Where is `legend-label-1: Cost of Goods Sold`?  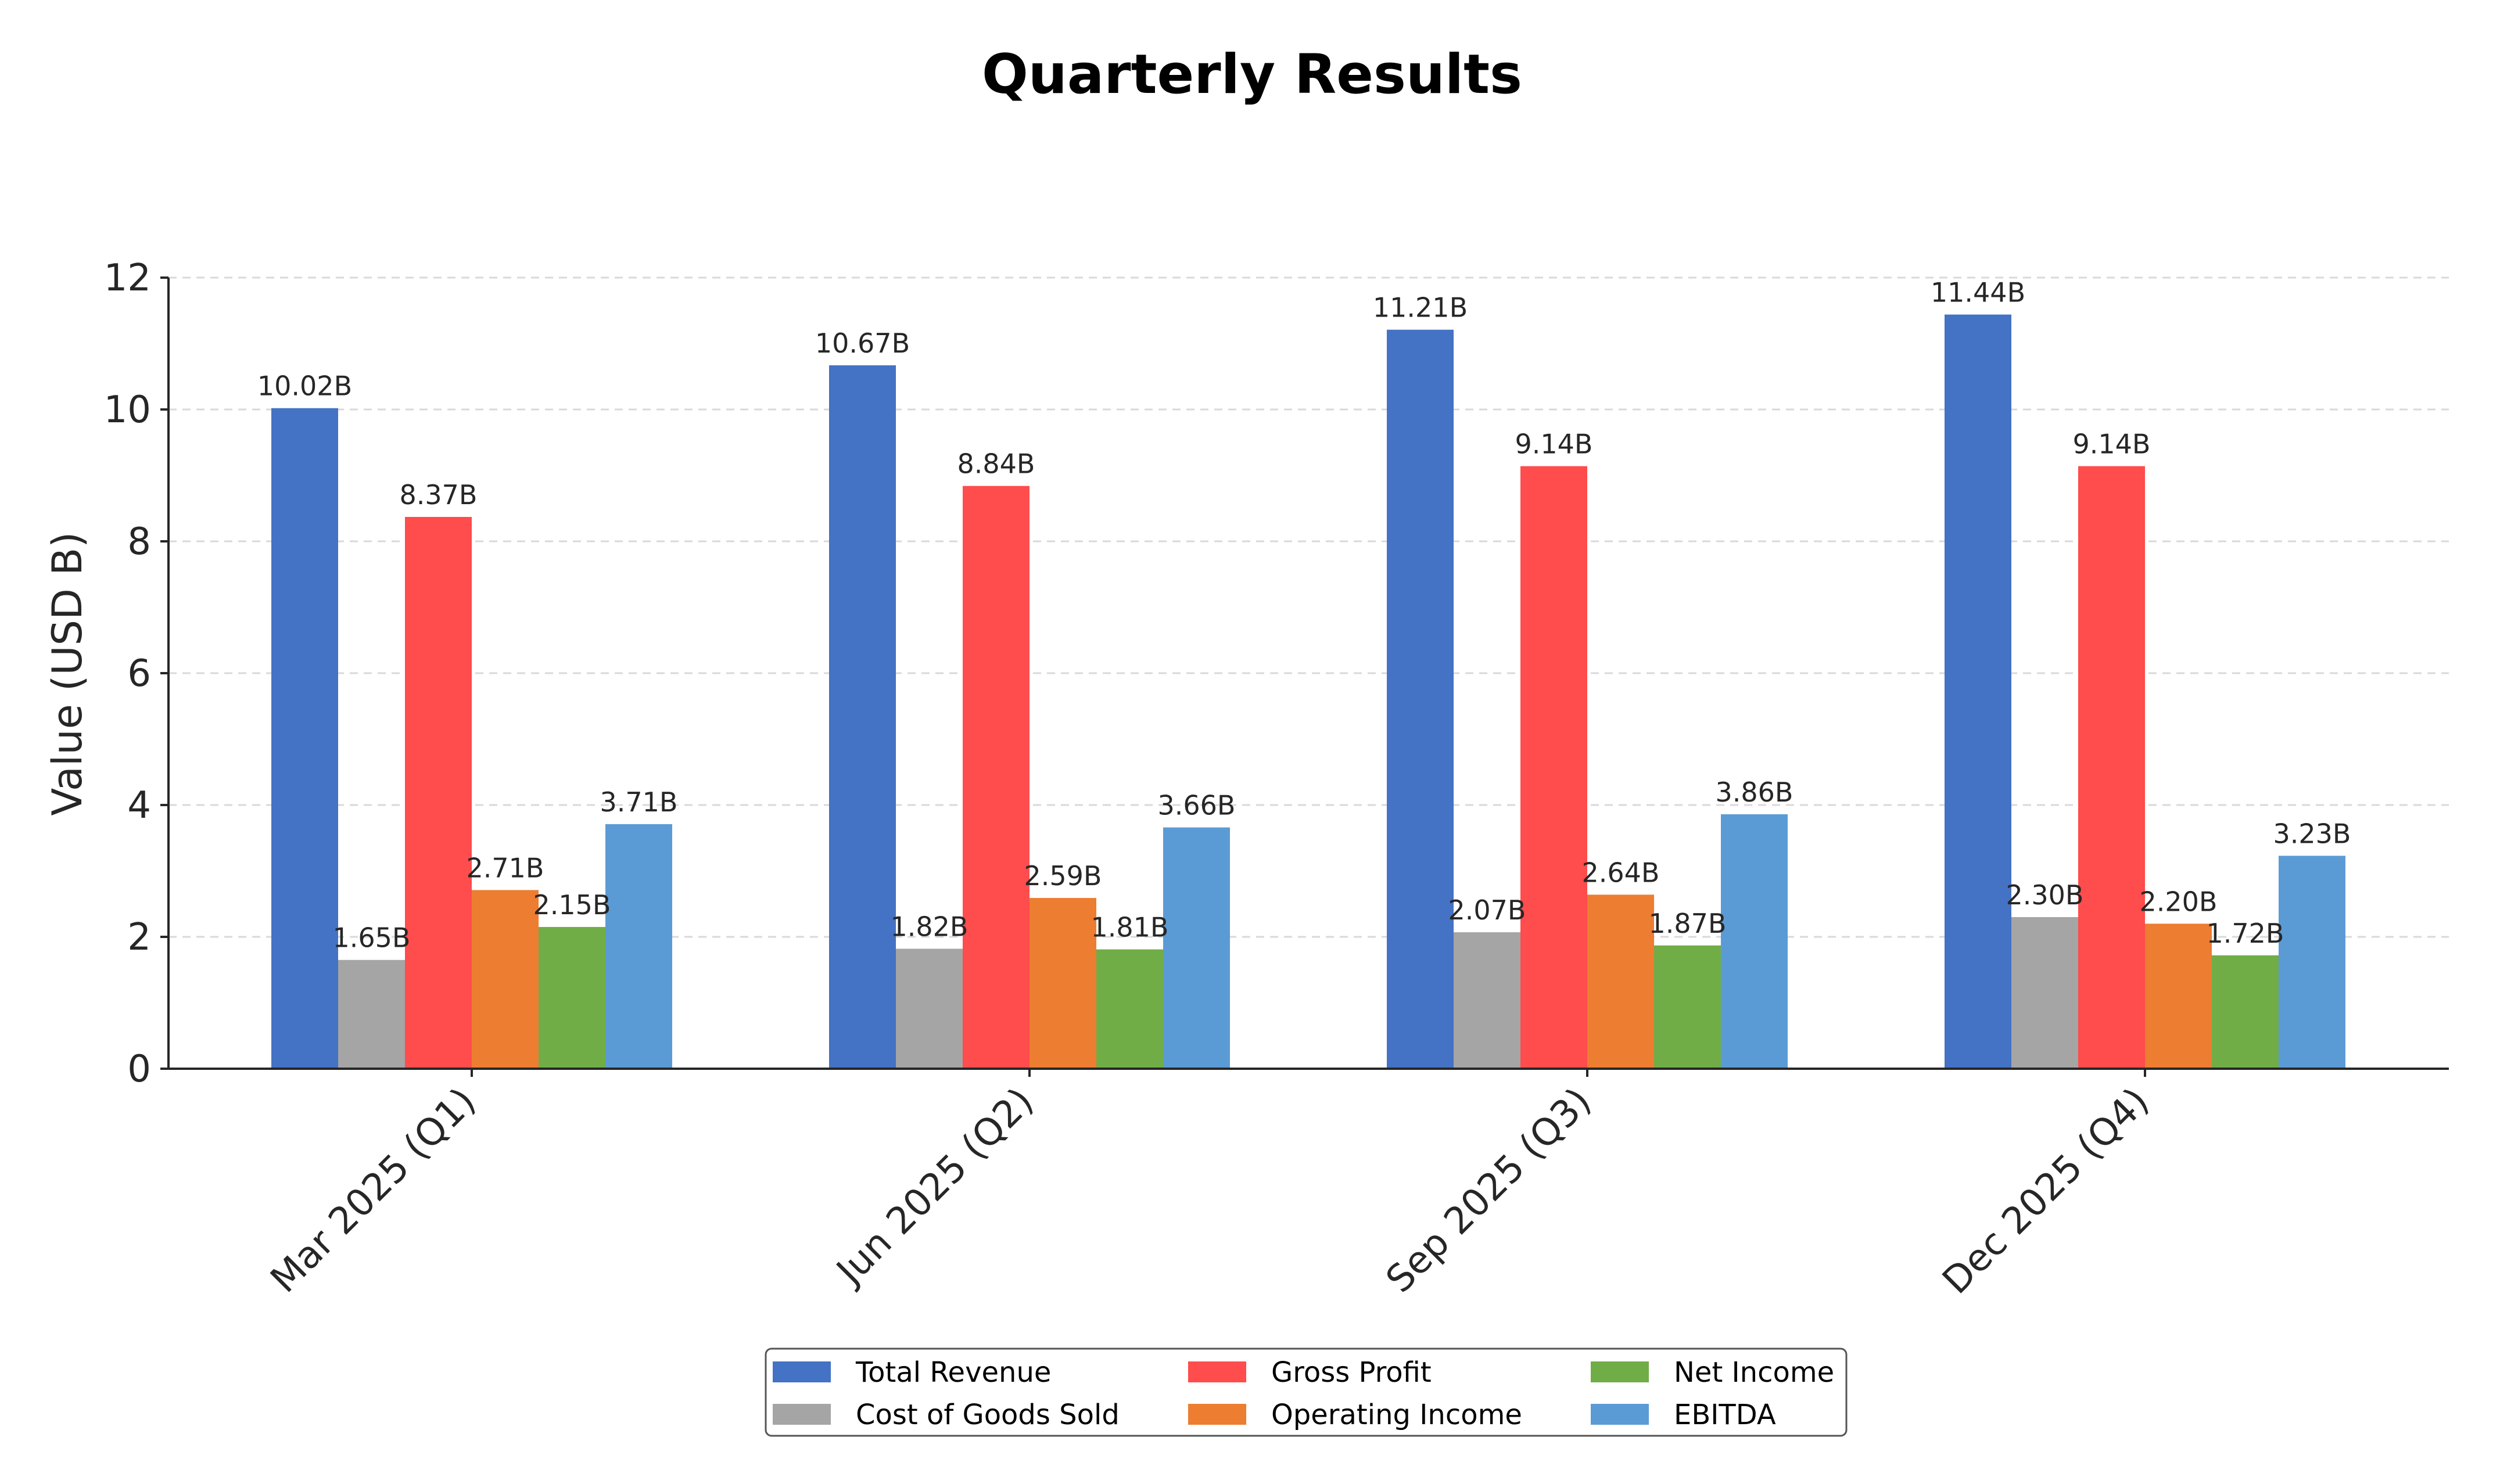 legend-label-1: Cost of Goods Sold is located at coordinates (988, 1415).